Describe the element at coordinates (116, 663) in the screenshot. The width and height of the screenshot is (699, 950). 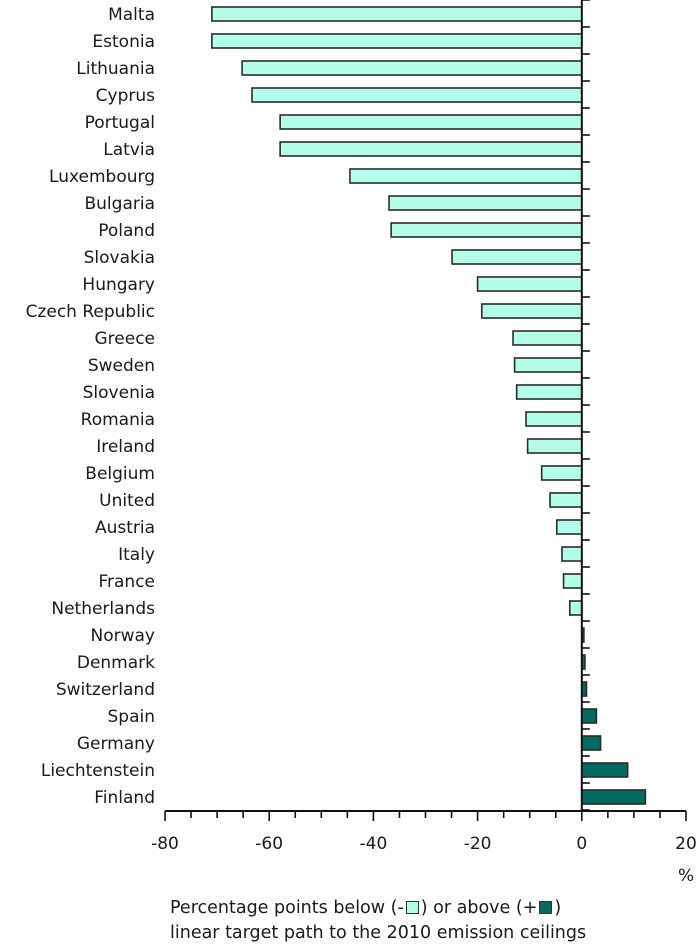
I see `category-label: Denmark` at that location.